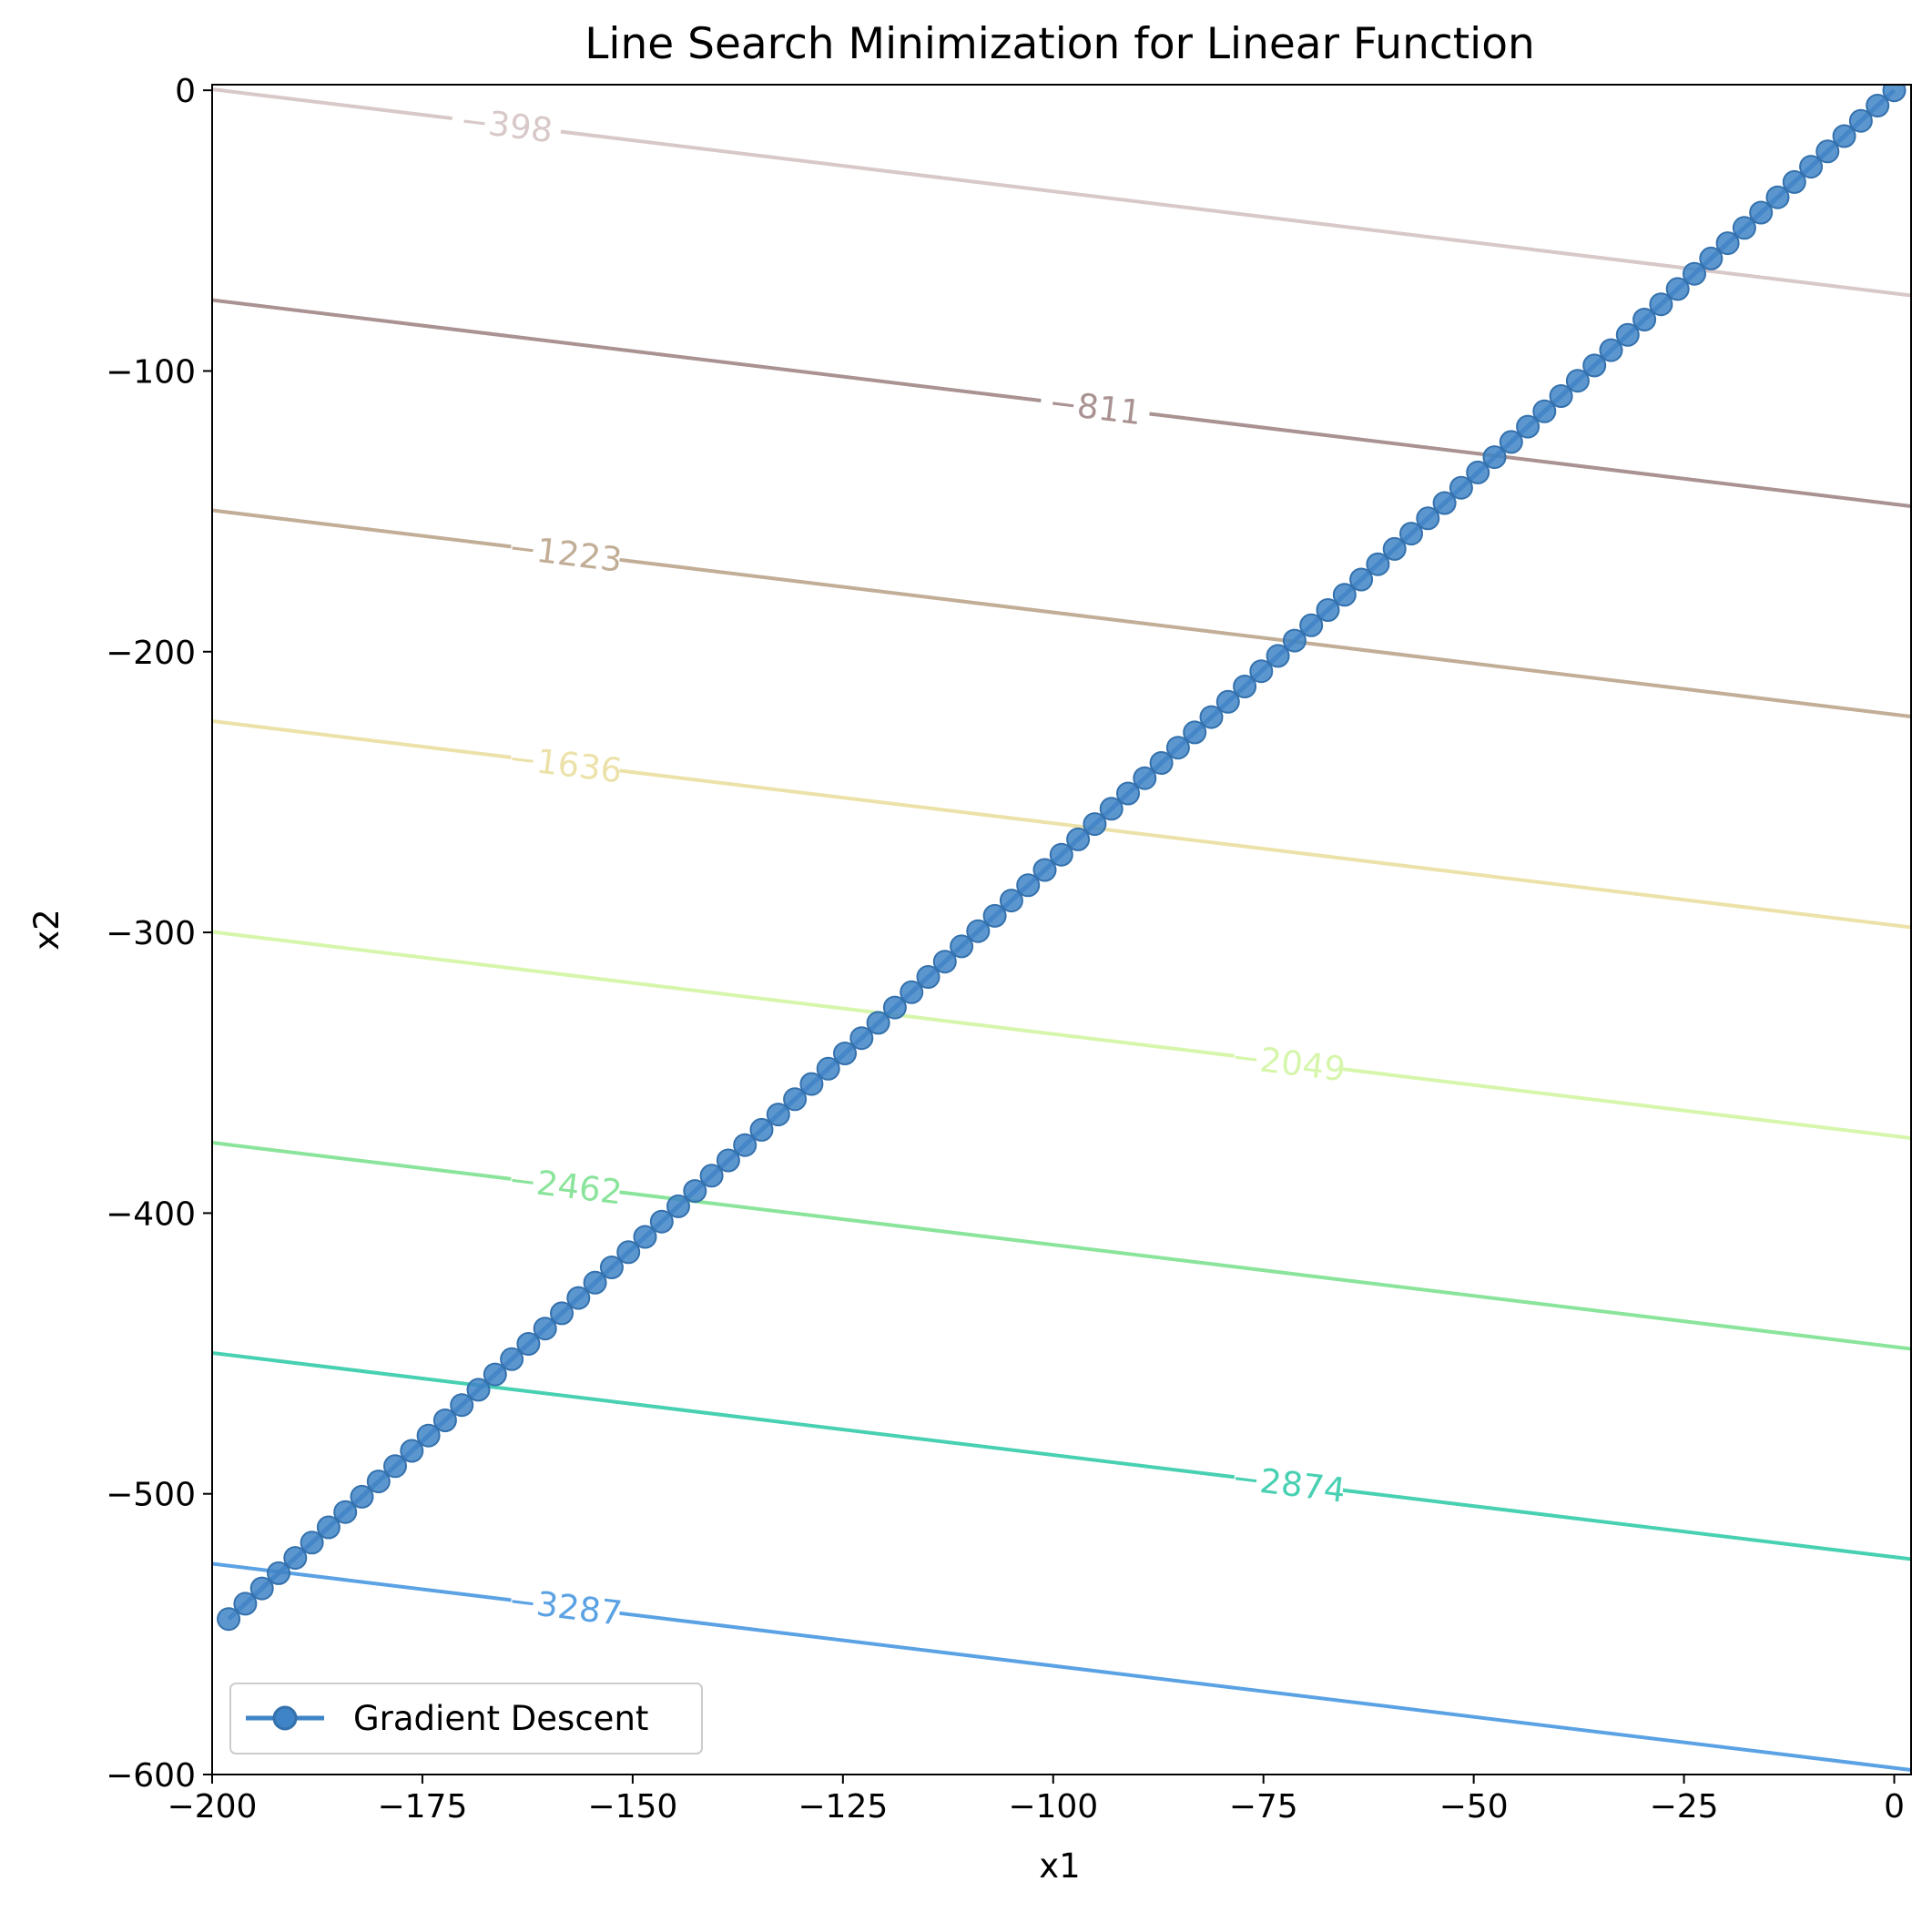 The image size is (1932, 1912). I want to click on y-tick-label: −200, so click(151, 653).